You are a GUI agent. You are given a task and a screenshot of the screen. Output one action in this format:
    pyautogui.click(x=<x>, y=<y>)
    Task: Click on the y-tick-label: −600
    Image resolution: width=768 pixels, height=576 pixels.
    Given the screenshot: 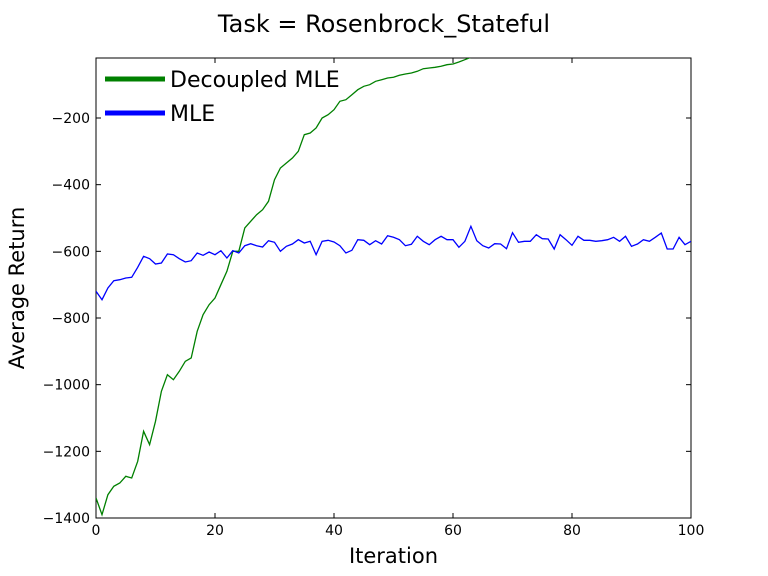 What is the action you would take?
    pyautogui.click(x=71, y=252)
    